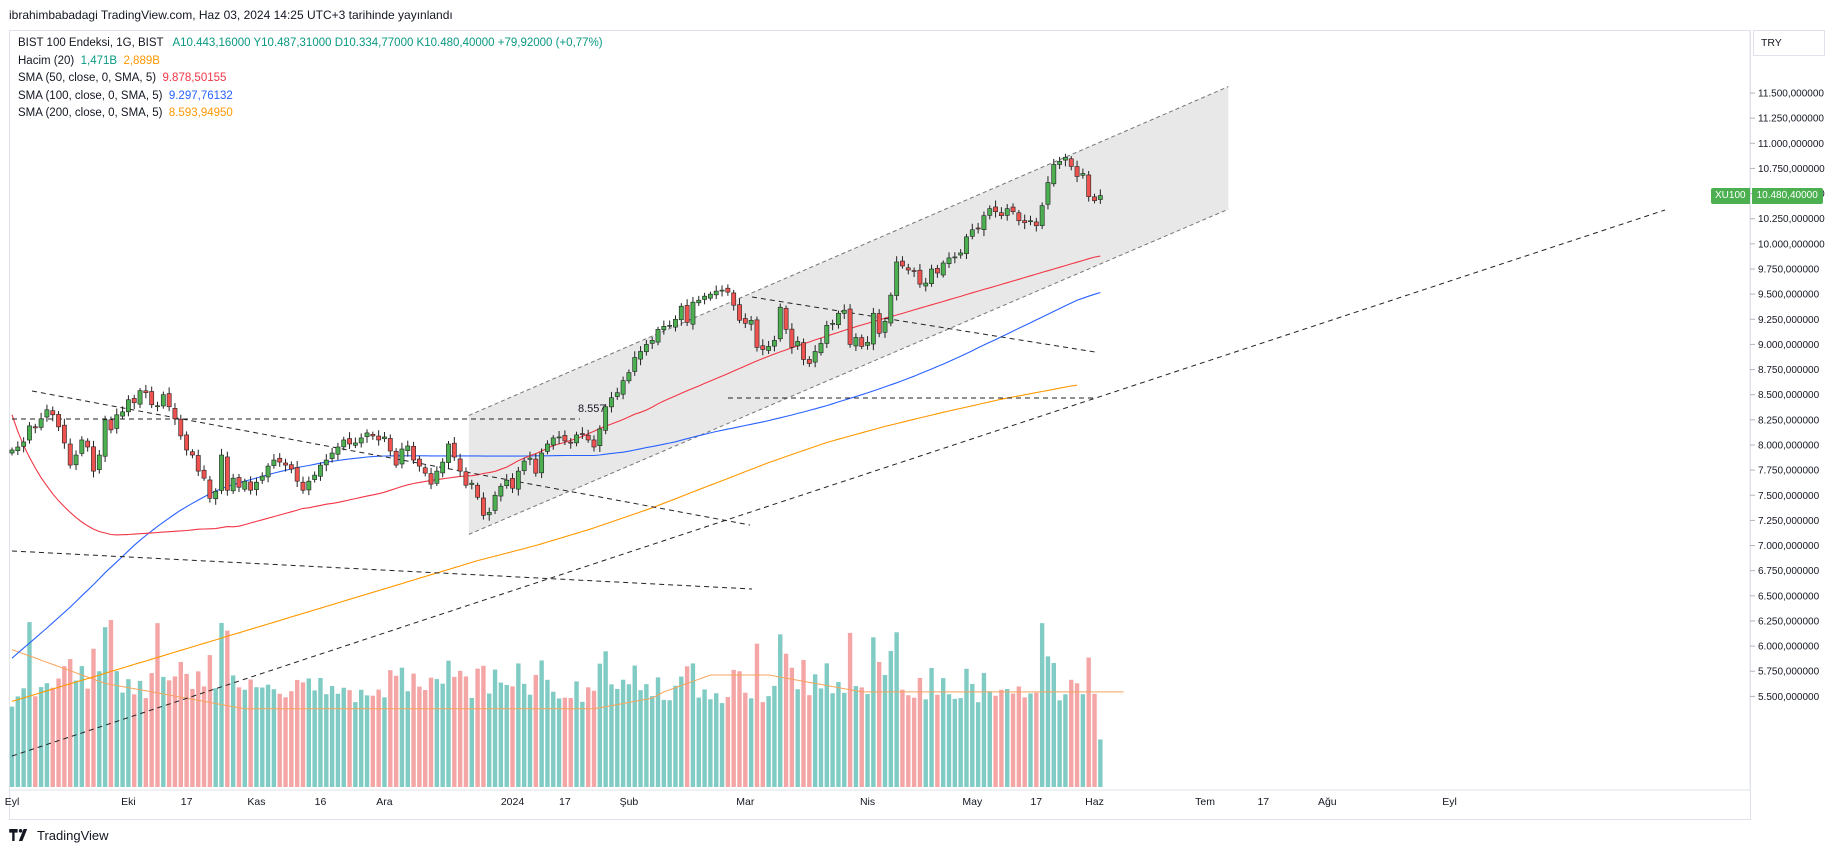  What do you see at coordinates (46, 60) in the screenshot?
I see `legend-volume-label: Hacim (20)` at bounding box center [46, 60].